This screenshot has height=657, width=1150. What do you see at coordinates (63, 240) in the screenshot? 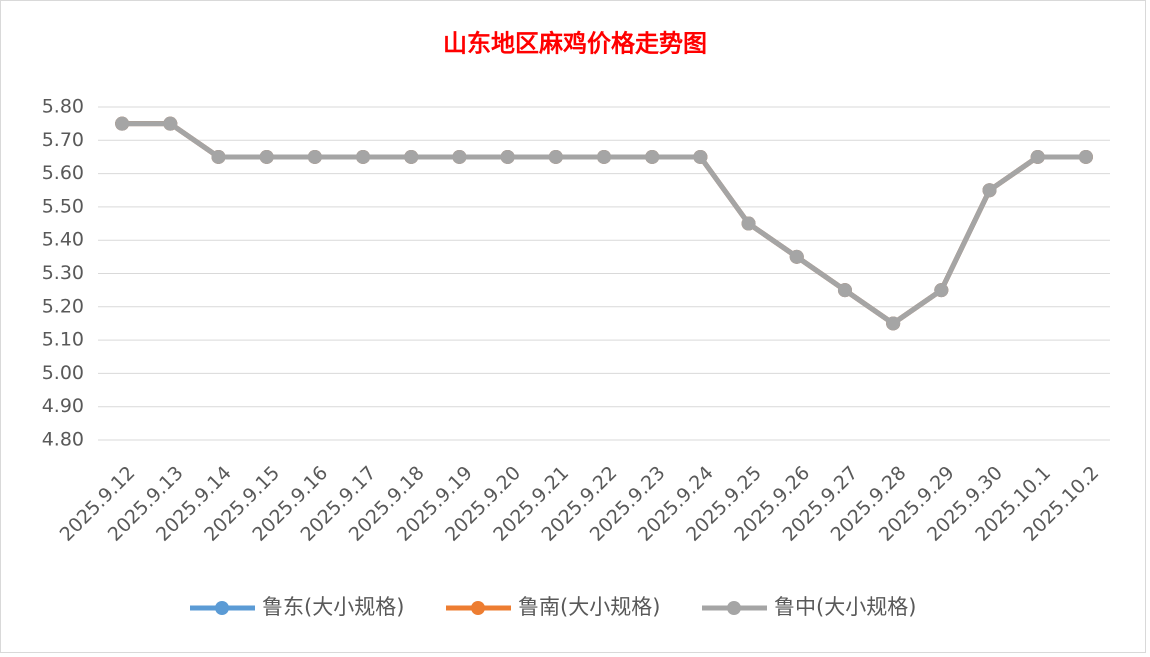
I see `y-tick-label: 5.40` at bounding box center [63, 240].